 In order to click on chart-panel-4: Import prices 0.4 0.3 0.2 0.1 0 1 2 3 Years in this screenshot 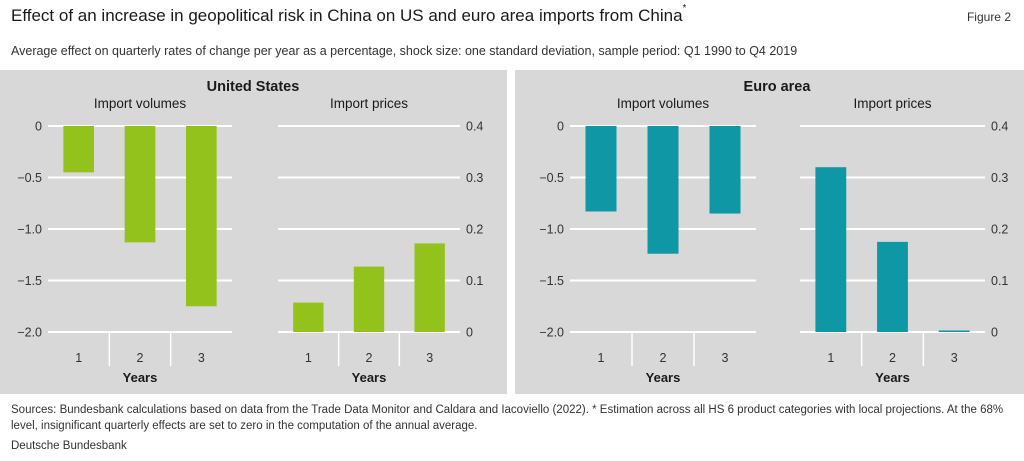, I will do `click(904, 240)`.